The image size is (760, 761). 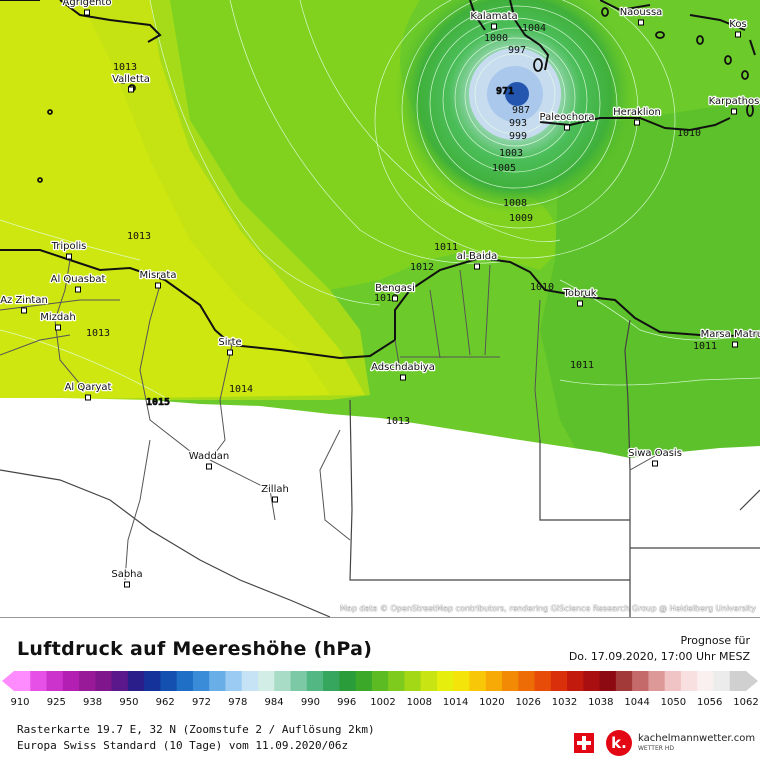 What do you see at coordinates (395, 292) in the screenshot?
I see `city-marker: Bengasi` at bounding box center [395, 292].